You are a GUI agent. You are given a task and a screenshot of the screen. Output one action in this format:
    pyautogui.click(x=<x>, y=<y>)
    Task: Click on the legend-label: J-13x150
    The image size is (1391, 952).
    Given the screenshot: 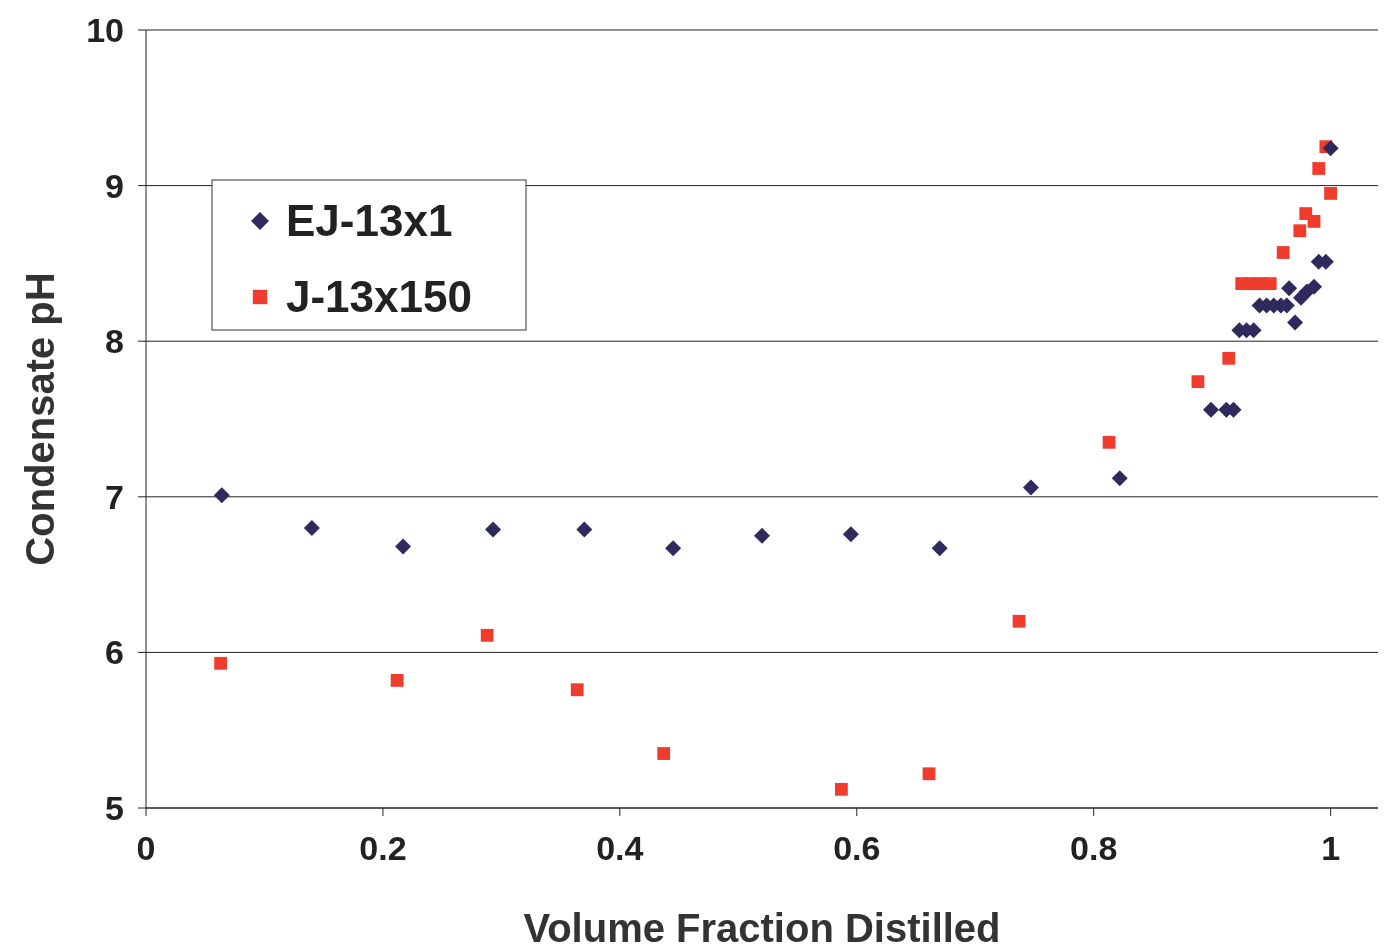 What is the action you would take?
    pyautogui.click(x=379, y=297)
    